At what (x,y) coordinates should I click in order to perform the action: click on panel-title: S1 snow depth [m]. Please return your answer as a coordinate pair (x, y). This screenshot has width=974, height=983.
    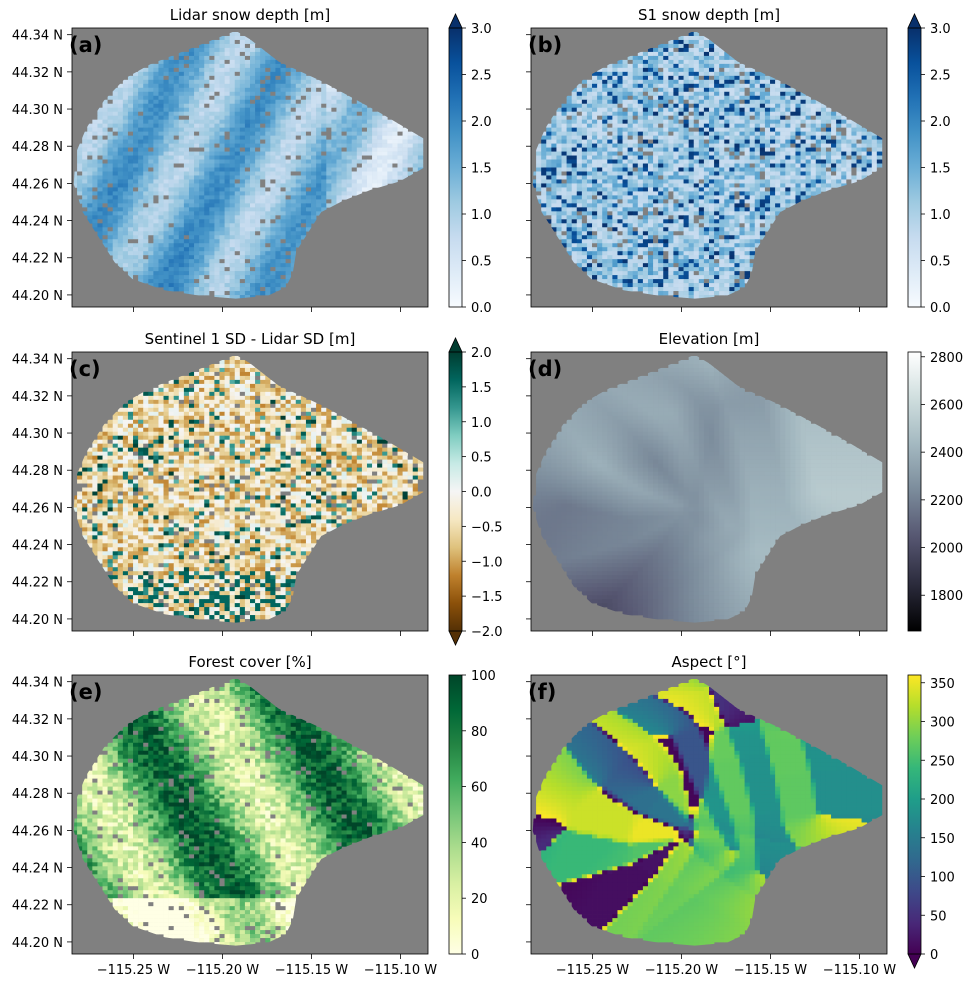
    Looking at the image, I should click on (709, 15).